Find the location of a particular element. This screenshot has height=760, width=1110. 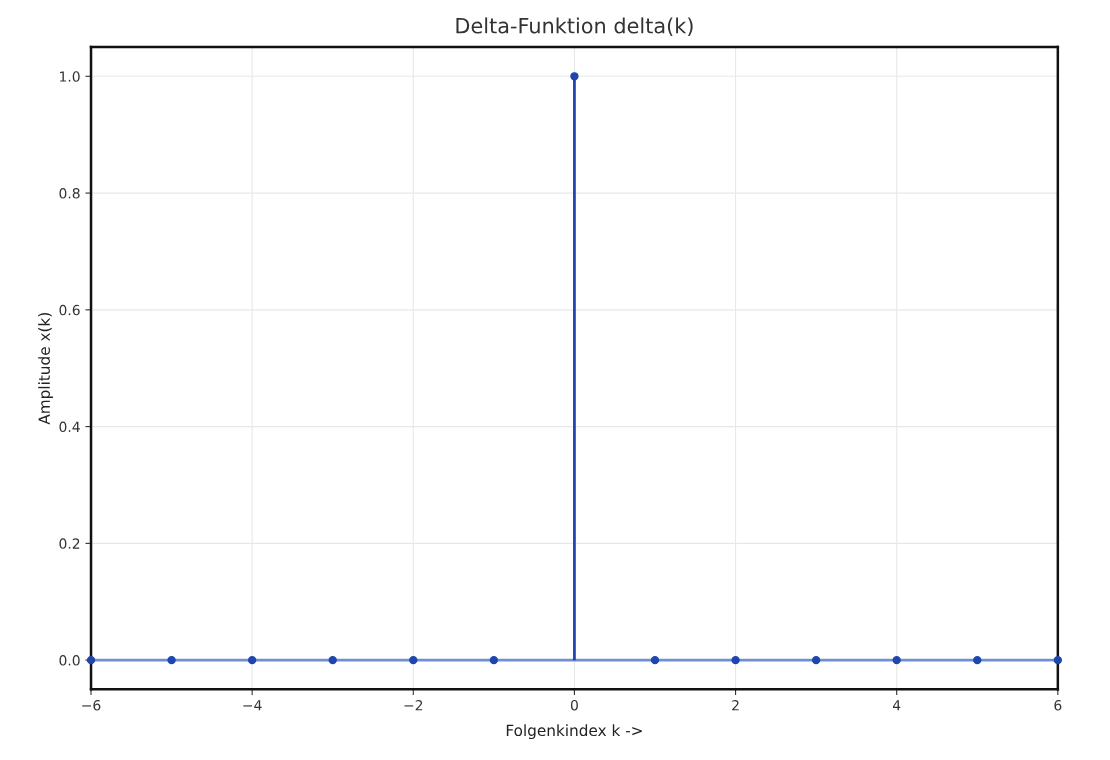

x-tick-label: −4 is located at coordinates (252, 705).